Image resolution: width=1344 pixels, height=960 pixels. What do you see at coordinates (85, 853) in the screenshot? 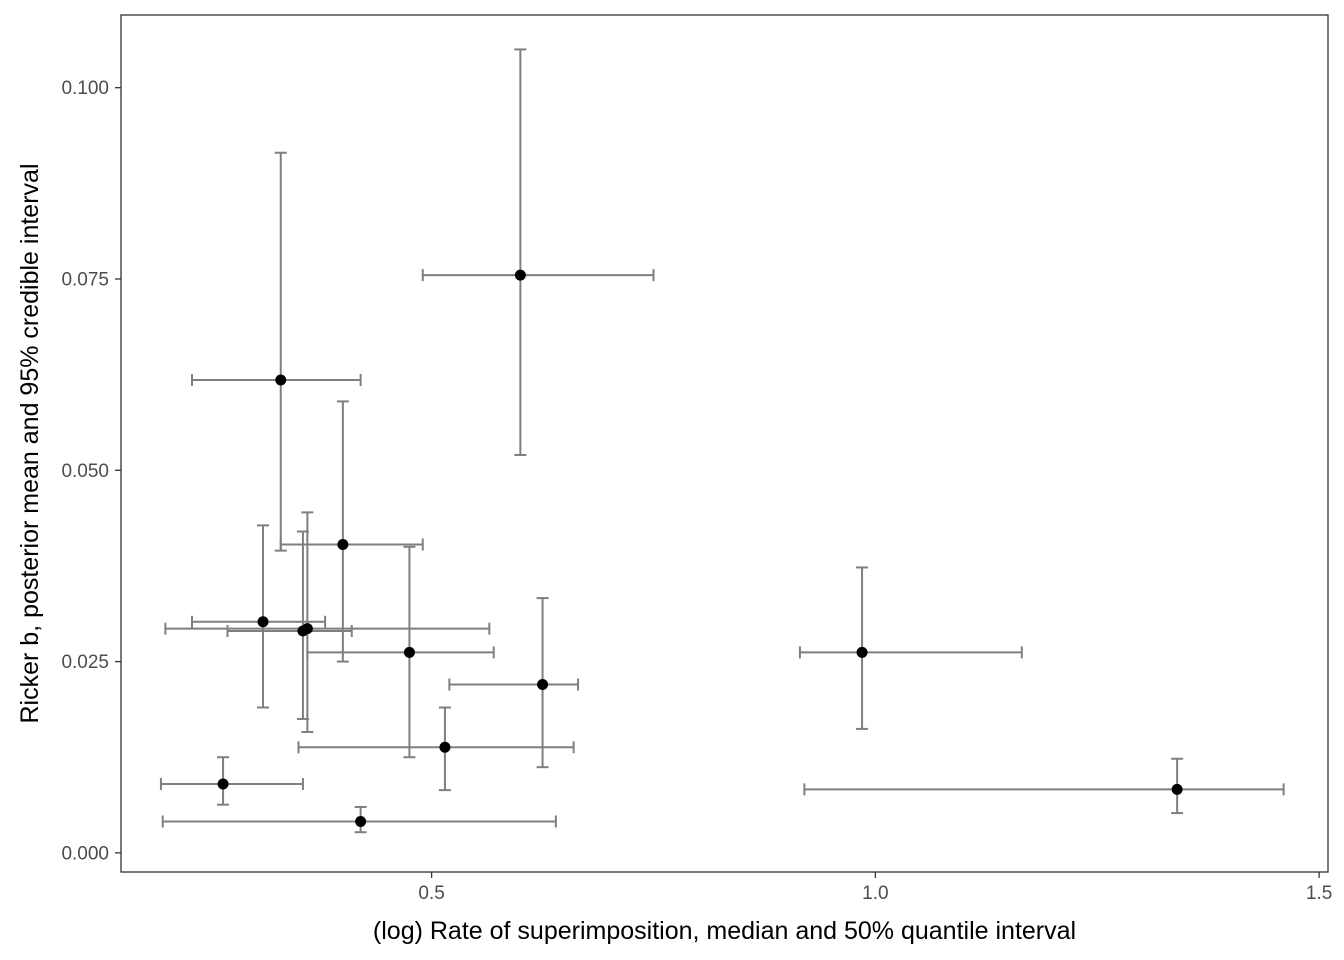
I see `y-tick-label: 0.000` at bounding box center [85, 853].